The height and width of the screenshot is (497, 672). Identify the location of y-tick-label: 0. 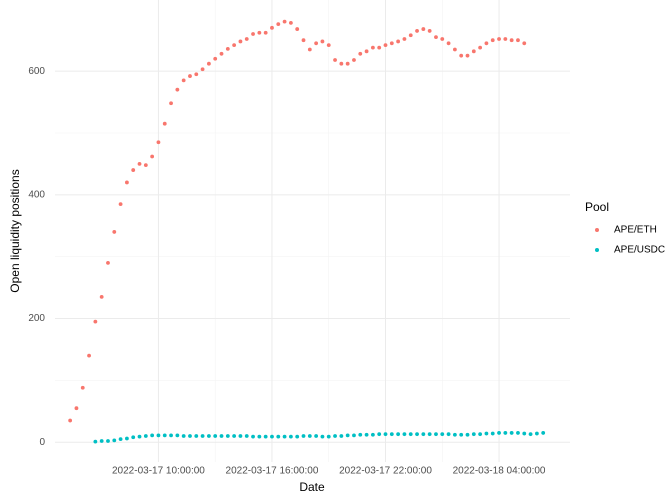
(42, 442).